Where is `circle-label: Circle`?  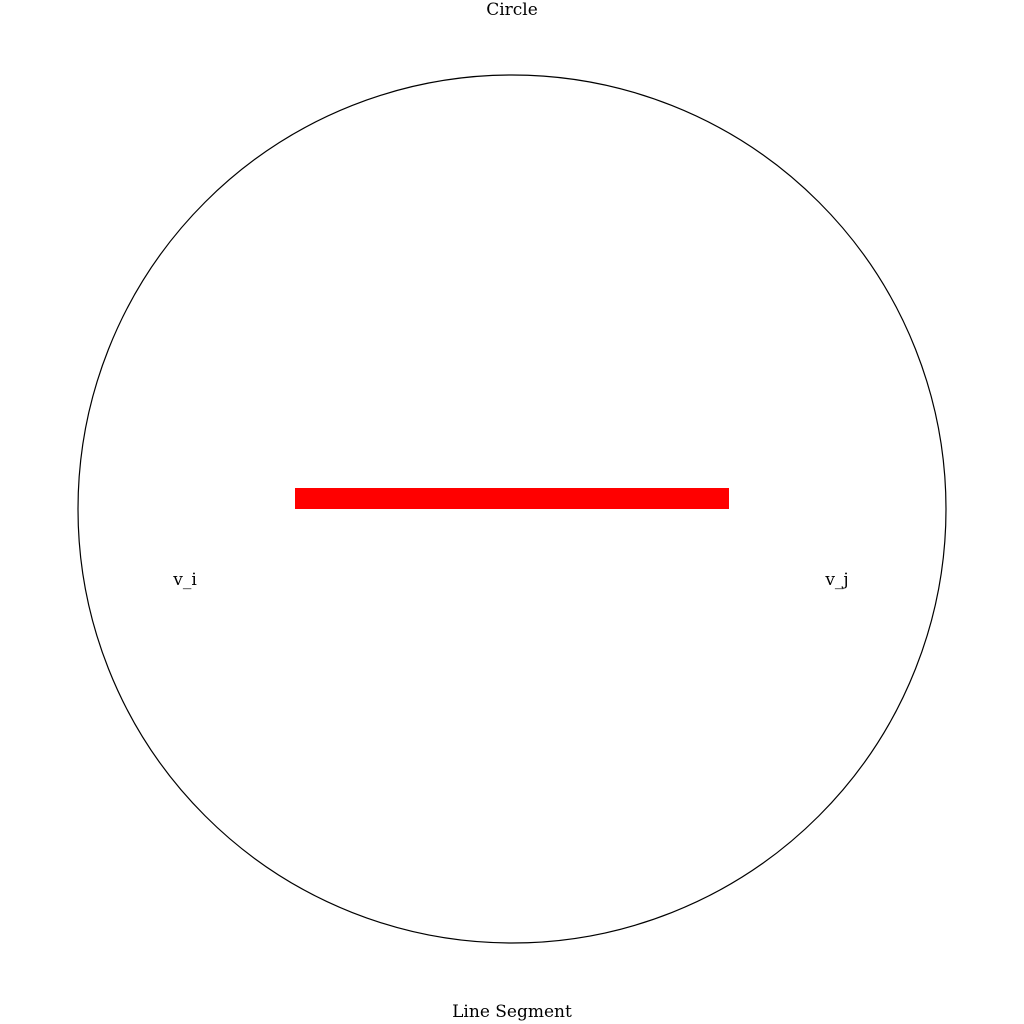
circle-label: Circle is located at coordinates (512, 10).